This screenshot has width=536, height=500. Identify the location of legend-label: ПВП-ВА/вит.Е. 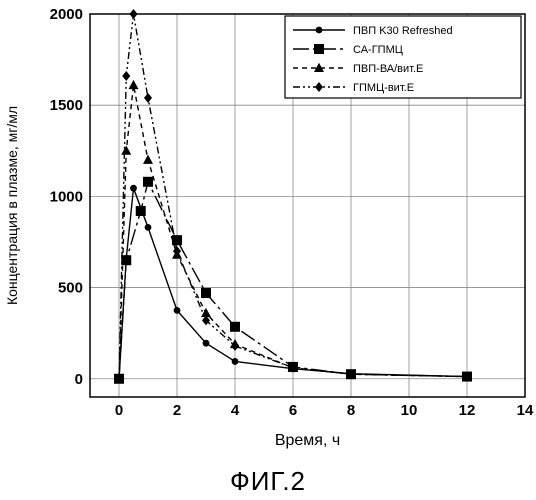
(388, 69).